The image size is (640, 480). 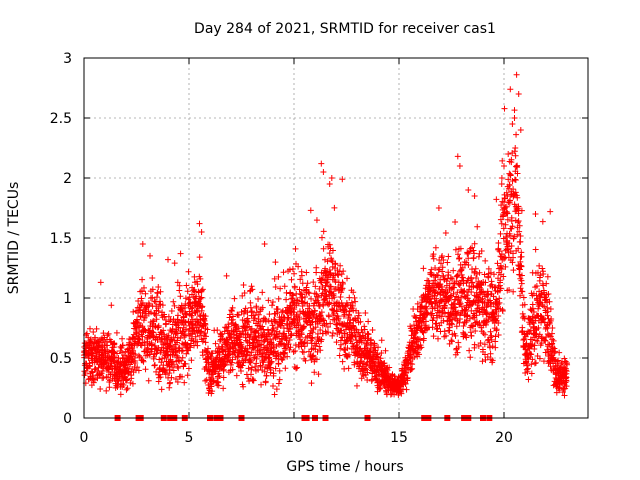 I want to click on y-tick-label: 0.5, so click(x=61, y=359).